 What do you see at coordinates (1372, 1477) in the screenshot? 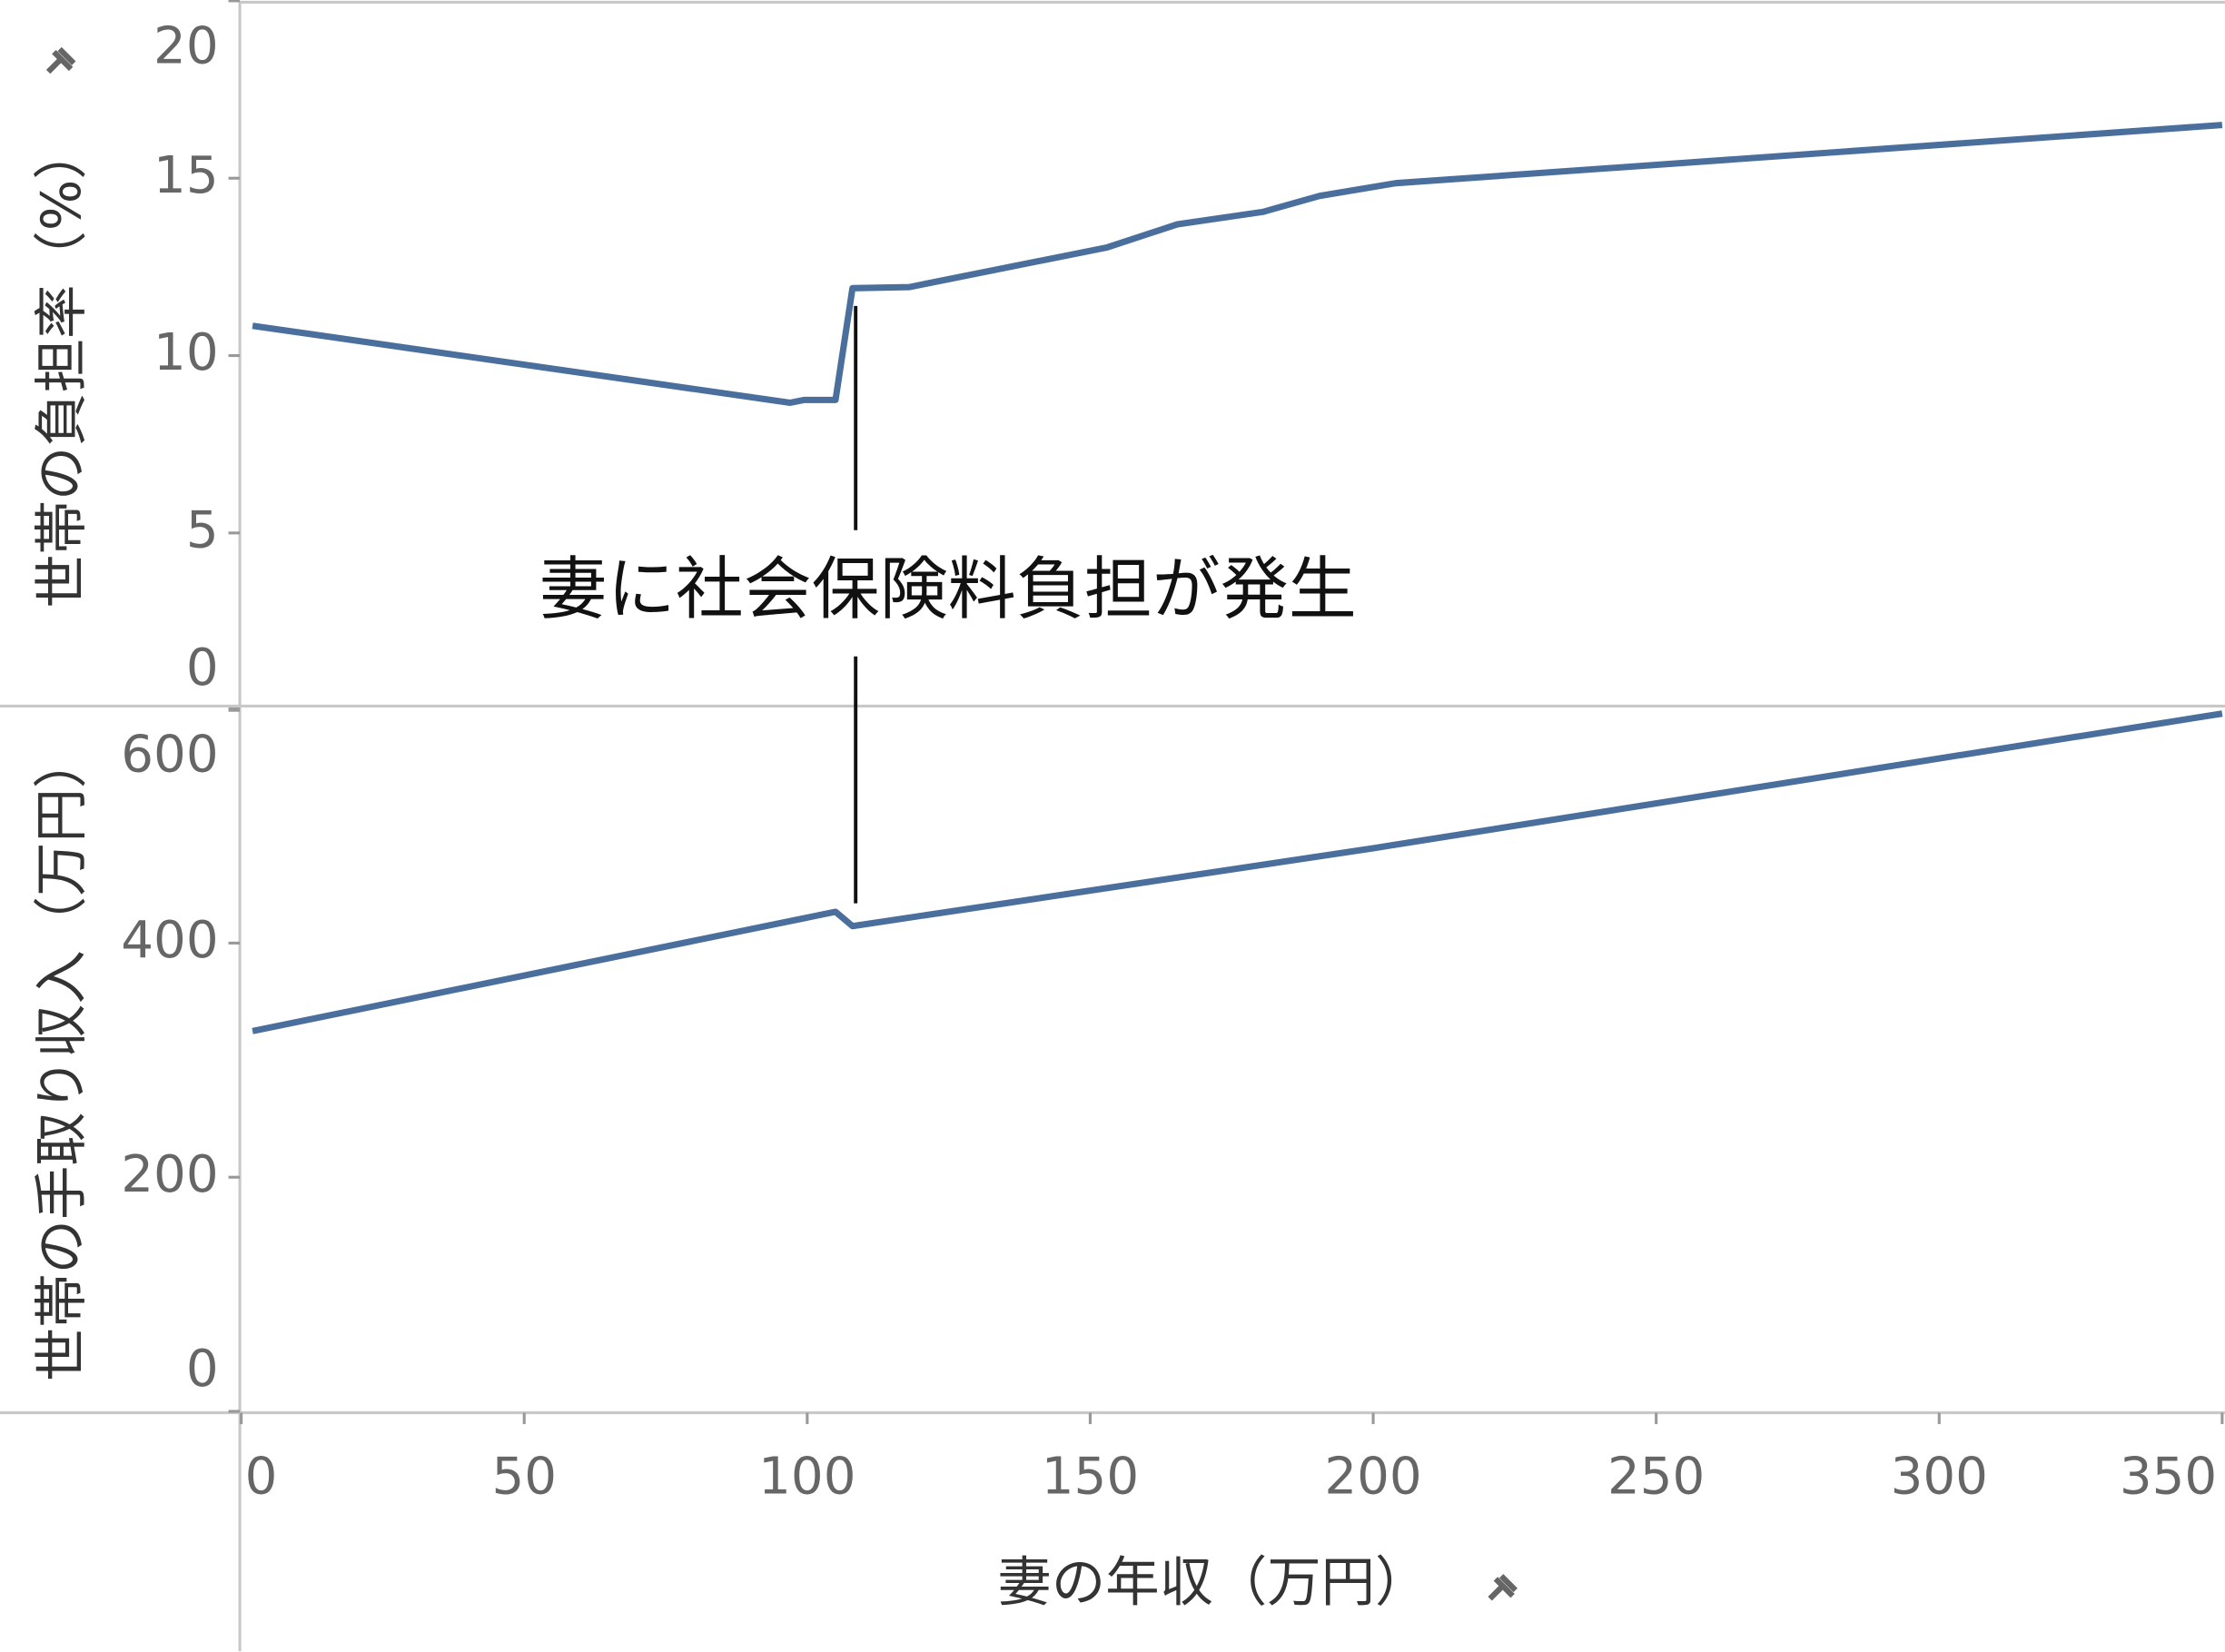
I see `x-tick-label: 200` at bounding box center [1372, 1477].